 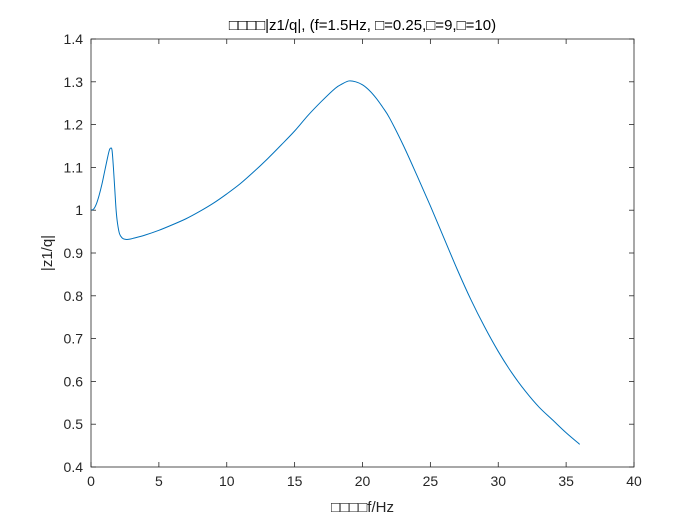 What do you see at coordinates (431, 481) in the screenshot?
I see `x-tick-label: 25` at bounding box center [431, 481].